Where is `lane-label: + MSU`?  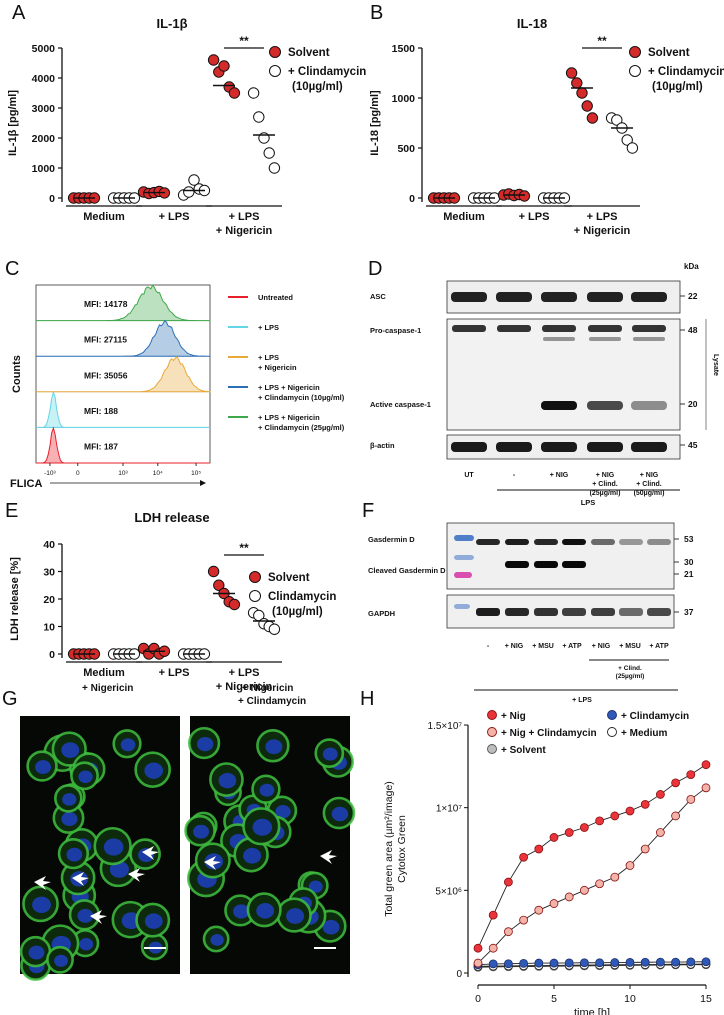
lane-label: + MSU is located at coordinates (630, 646).